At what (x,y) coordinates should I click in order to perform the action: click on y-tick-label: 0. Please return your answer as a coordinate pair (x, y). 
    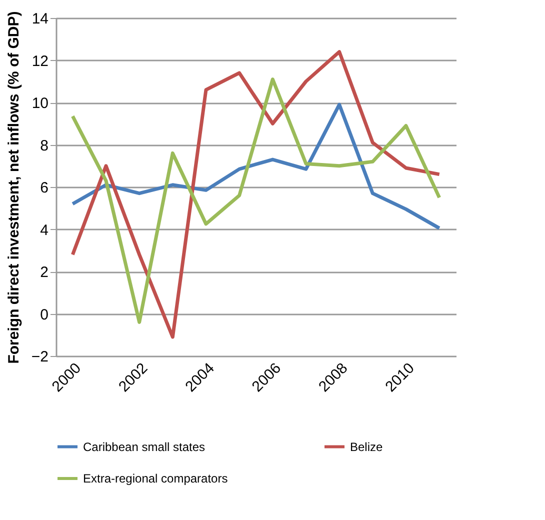
    Looking at the image, I should click on (44, 315).